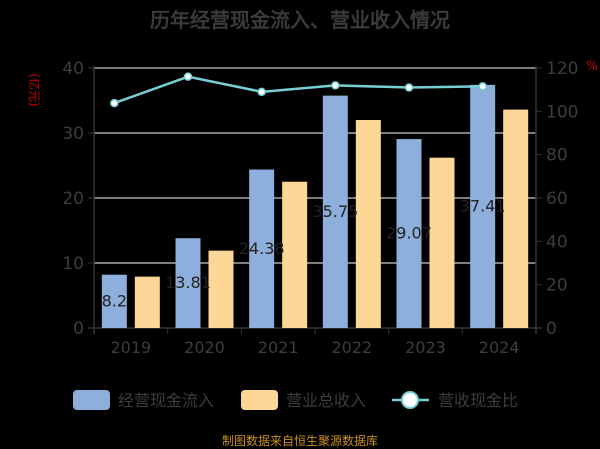 This screenshot has height=449, width=600. I want to click on right-axis-unit: %, so click(591, 66).